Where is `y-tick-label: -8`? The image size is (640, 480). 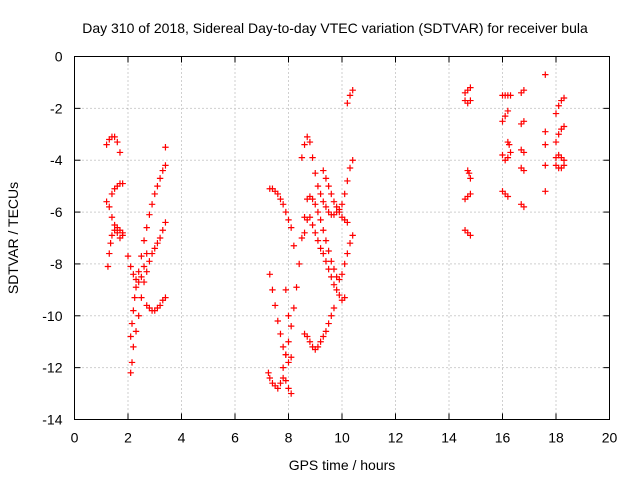
y-tick-label: -8 is located at coordinates (56, 264).